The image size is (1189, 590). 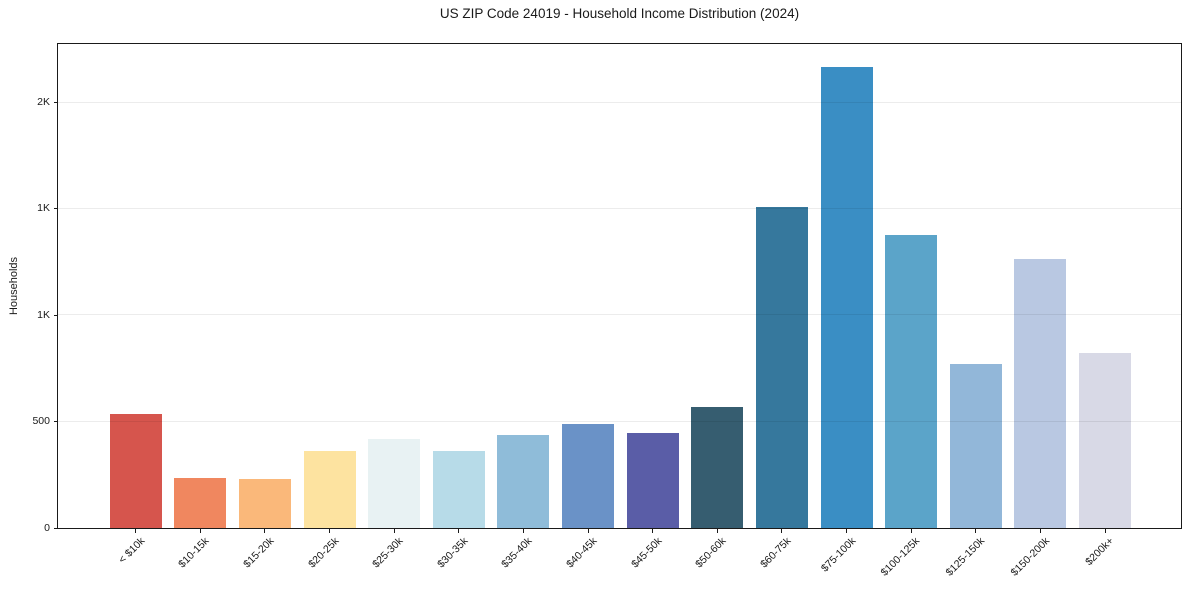 What do you see at coordinates (838, 555) in the screenshot?
I see `x-tick-label: $75-100k` at bounding box center [838, 555].